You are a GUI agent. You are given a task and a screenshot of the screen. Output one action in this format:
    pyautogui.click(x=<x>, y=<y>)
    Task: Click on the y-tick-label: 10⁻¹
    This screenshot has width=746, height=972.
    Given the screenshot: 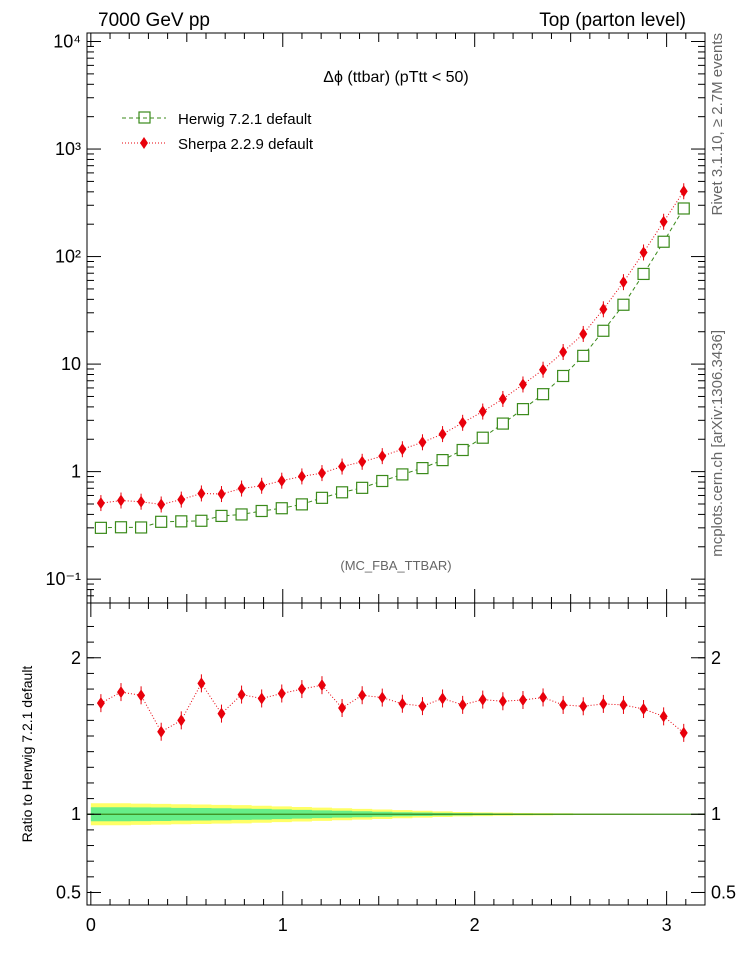 What is the action you would take?
    pyautogui.click(x=63, y=579)
    